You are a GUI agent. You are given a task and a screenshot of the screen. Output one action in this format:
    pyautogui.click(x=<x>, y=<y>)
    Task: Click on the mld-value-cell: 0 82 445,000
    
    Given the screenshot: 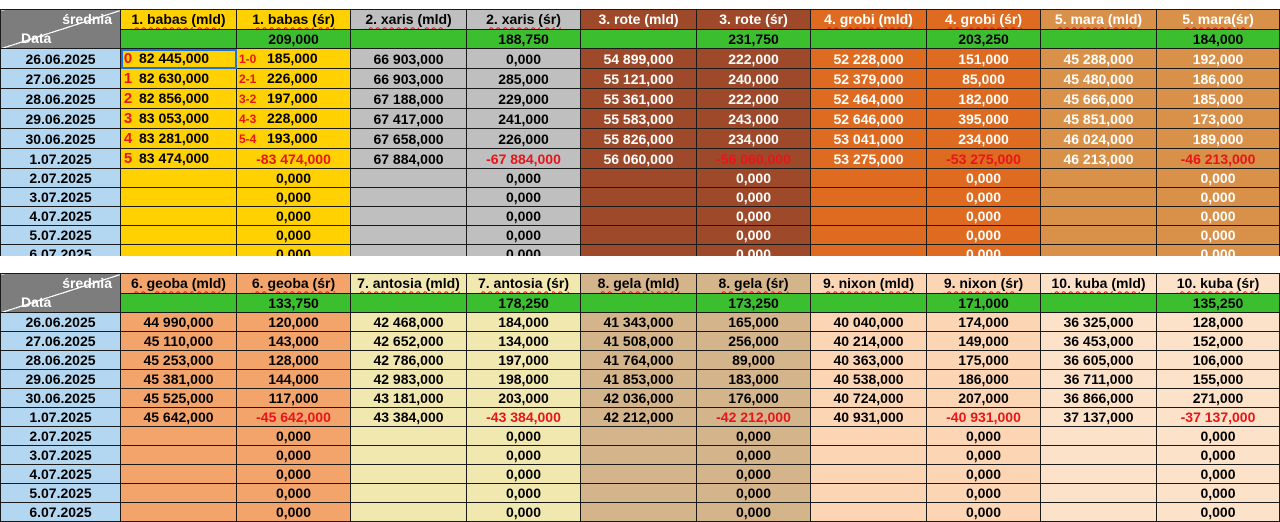 What is the action you would take?
    pyautogui.click(x=178, y=58)
    